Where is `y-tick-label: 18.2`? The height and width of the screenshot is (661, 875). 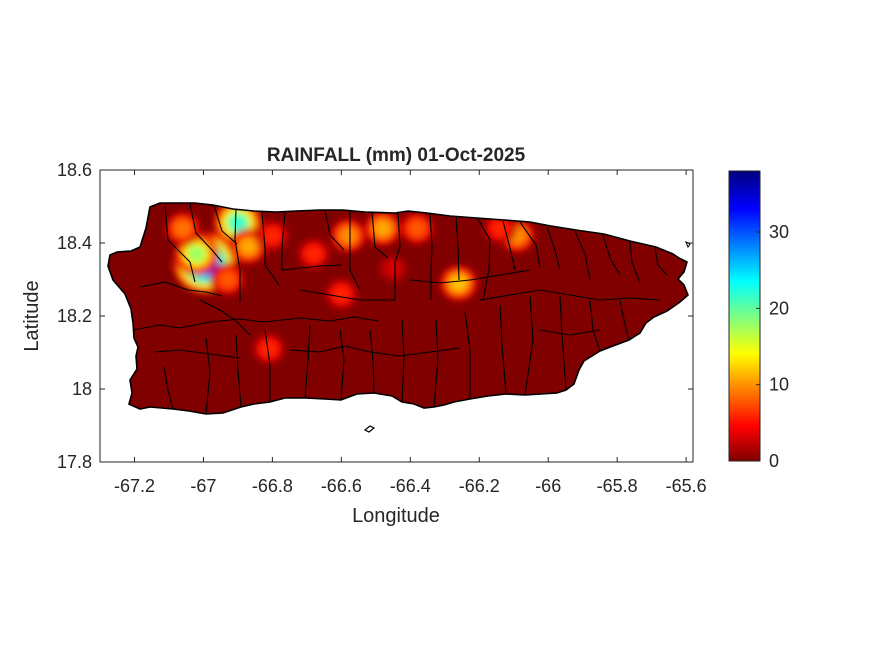 y-tick-label: 18.2 is located at coordinates (74, 316).